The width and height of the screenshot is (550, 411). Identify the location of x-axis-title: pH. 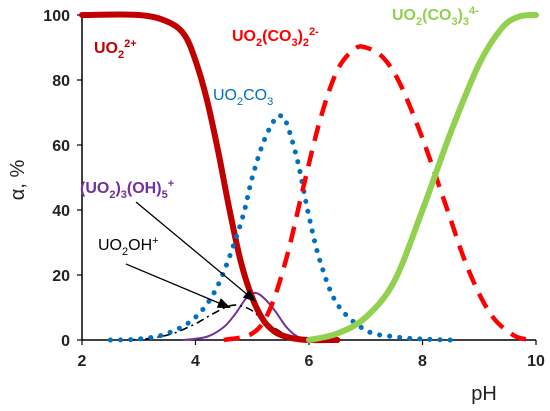
(484, 394).